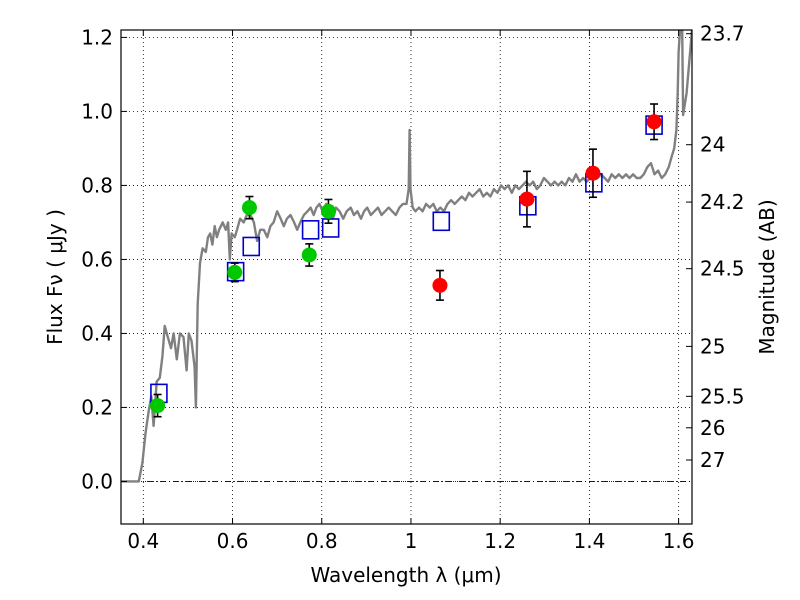 The width and height of the screenshot is (800, 600). Describe the element at coordinates (722, 269) in the screenshot. I see `right-tick-label: 24.5` at that location.